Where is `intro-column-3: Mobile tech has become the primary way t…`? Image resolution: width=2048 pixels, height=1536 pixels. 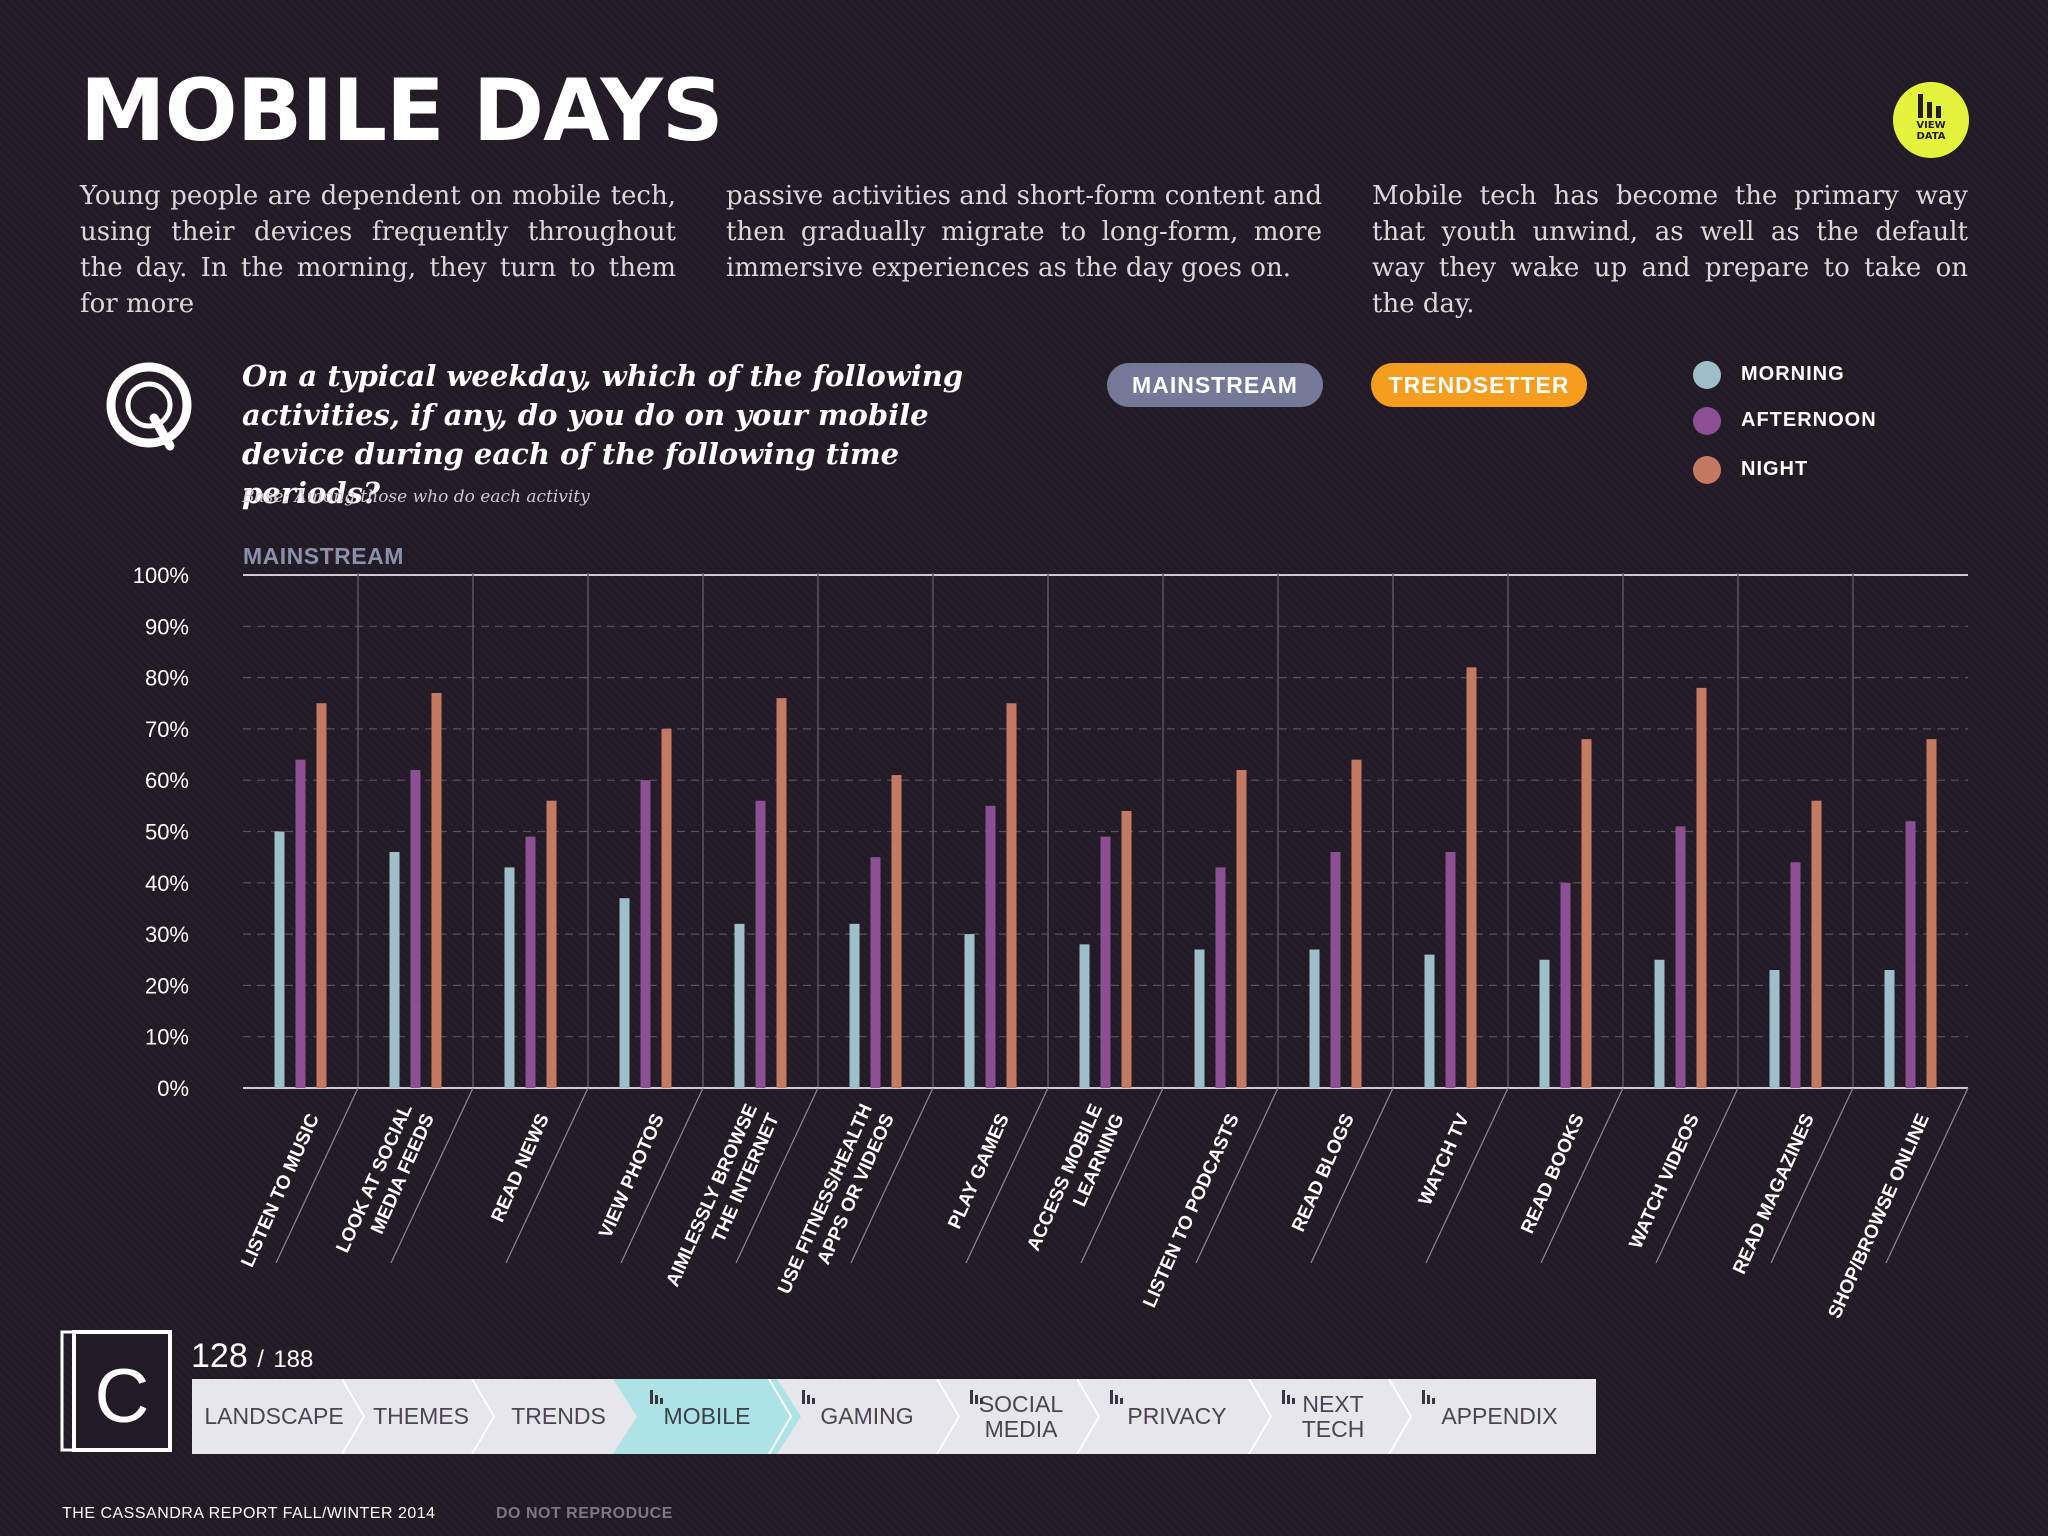 intro-column-3: Mobile tech has become the primary way t… is located at coordinates (1670, 250).